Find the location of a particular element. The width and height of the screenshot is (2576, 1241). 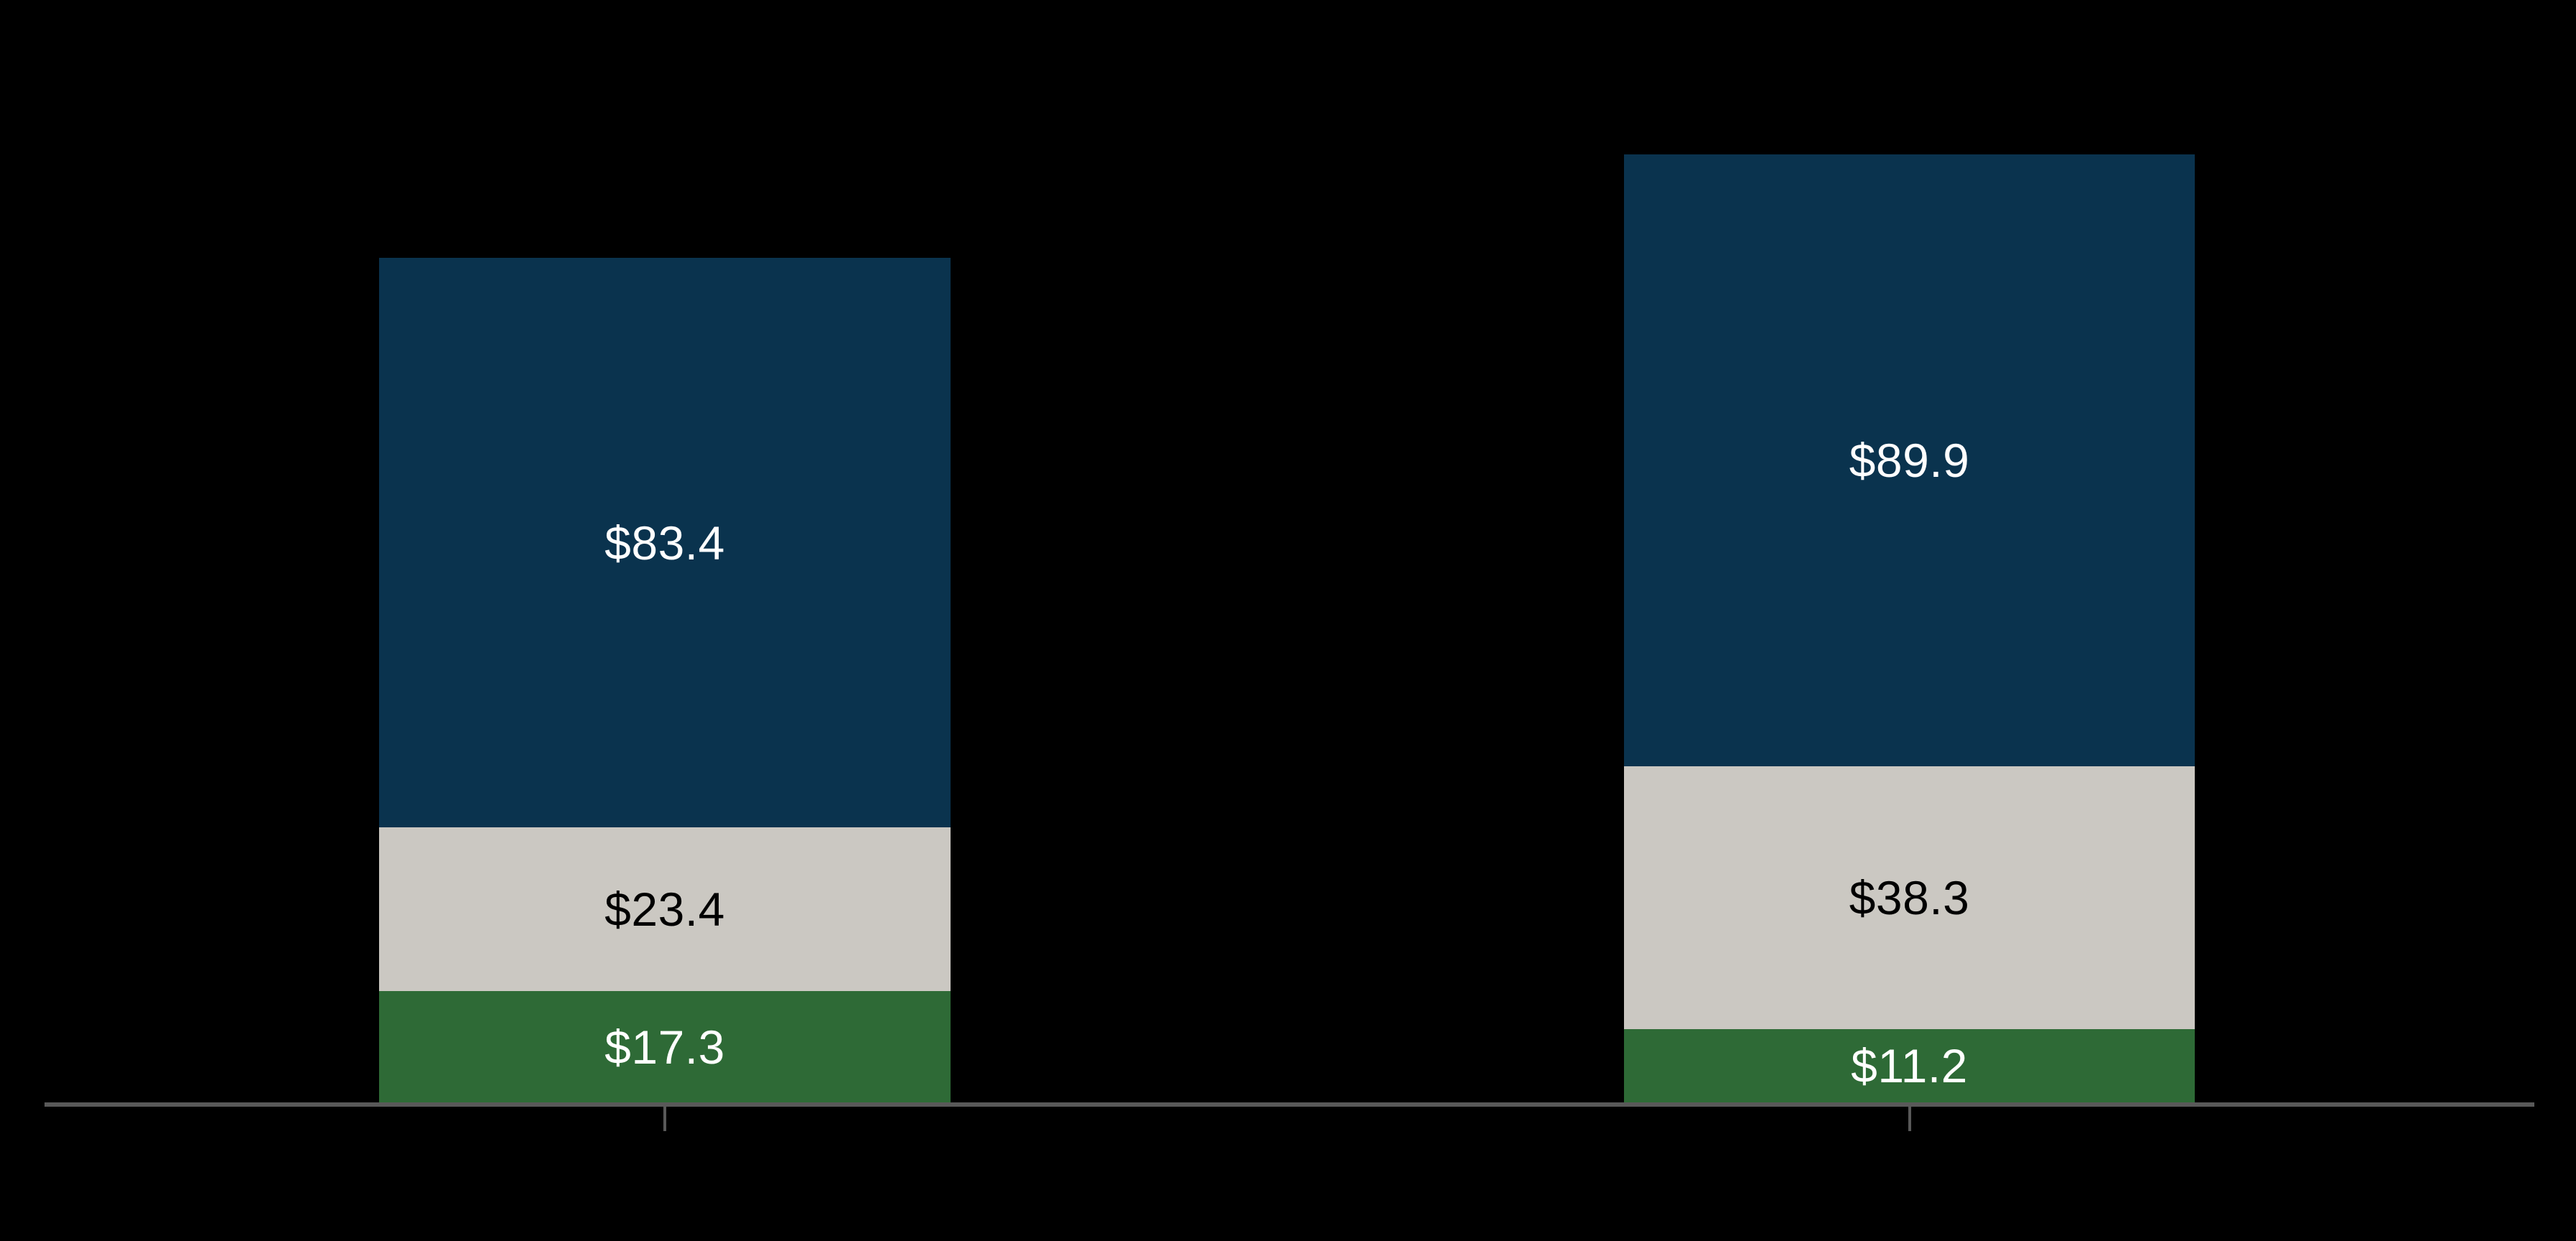

bar1-gray-value-label: $23.4 is located at coordinates (665, 909).